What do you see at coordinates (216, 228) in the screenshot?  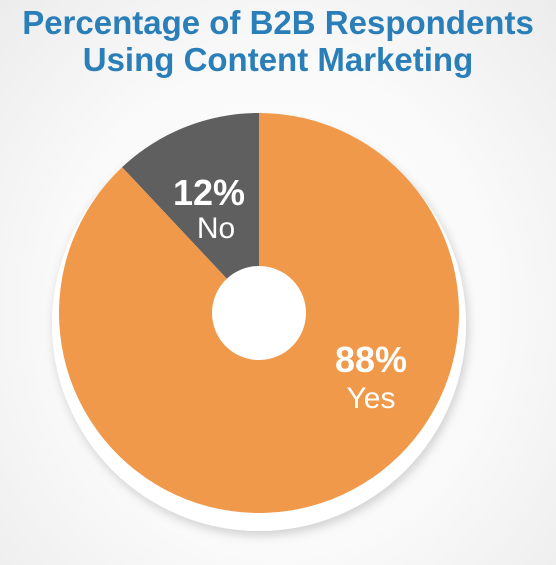 I see `slice-label-no: No` at bounding box center [216, 228].